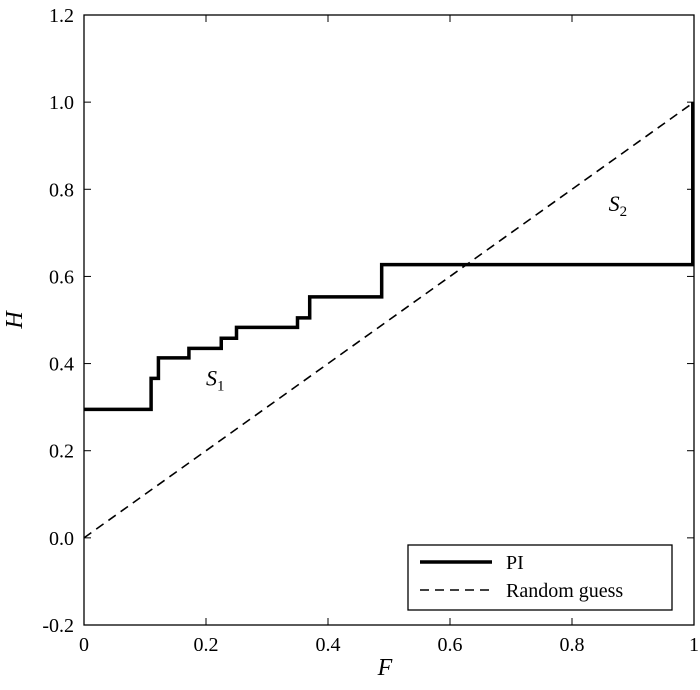 The image size is (700, 690). What do you see at coordinates (61, 277) in the screenshot?
I see `y-tick-label: 0.6` at bounding box center [61, 277].